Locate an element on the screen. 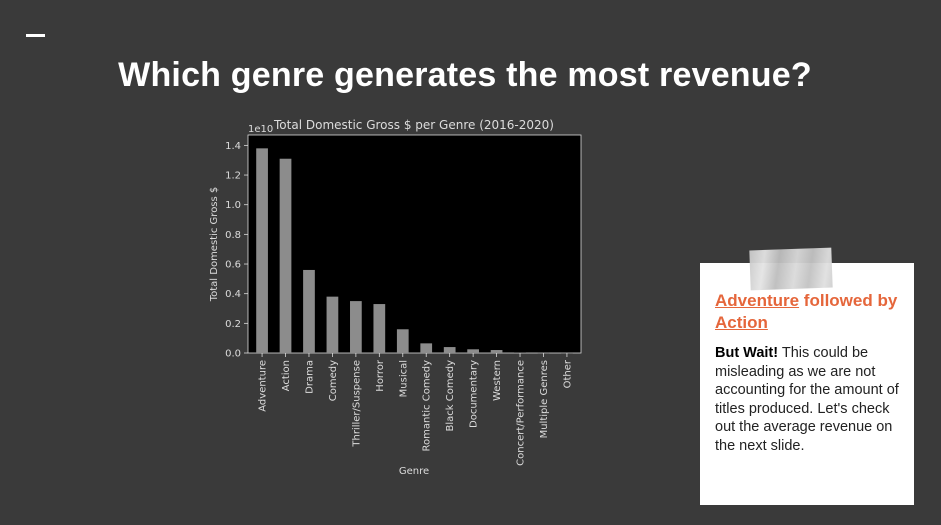 Image resolution: width=941 pixels, height=525 pixels. note-headline-genre-2: Action is located at coordinates (741, 322).